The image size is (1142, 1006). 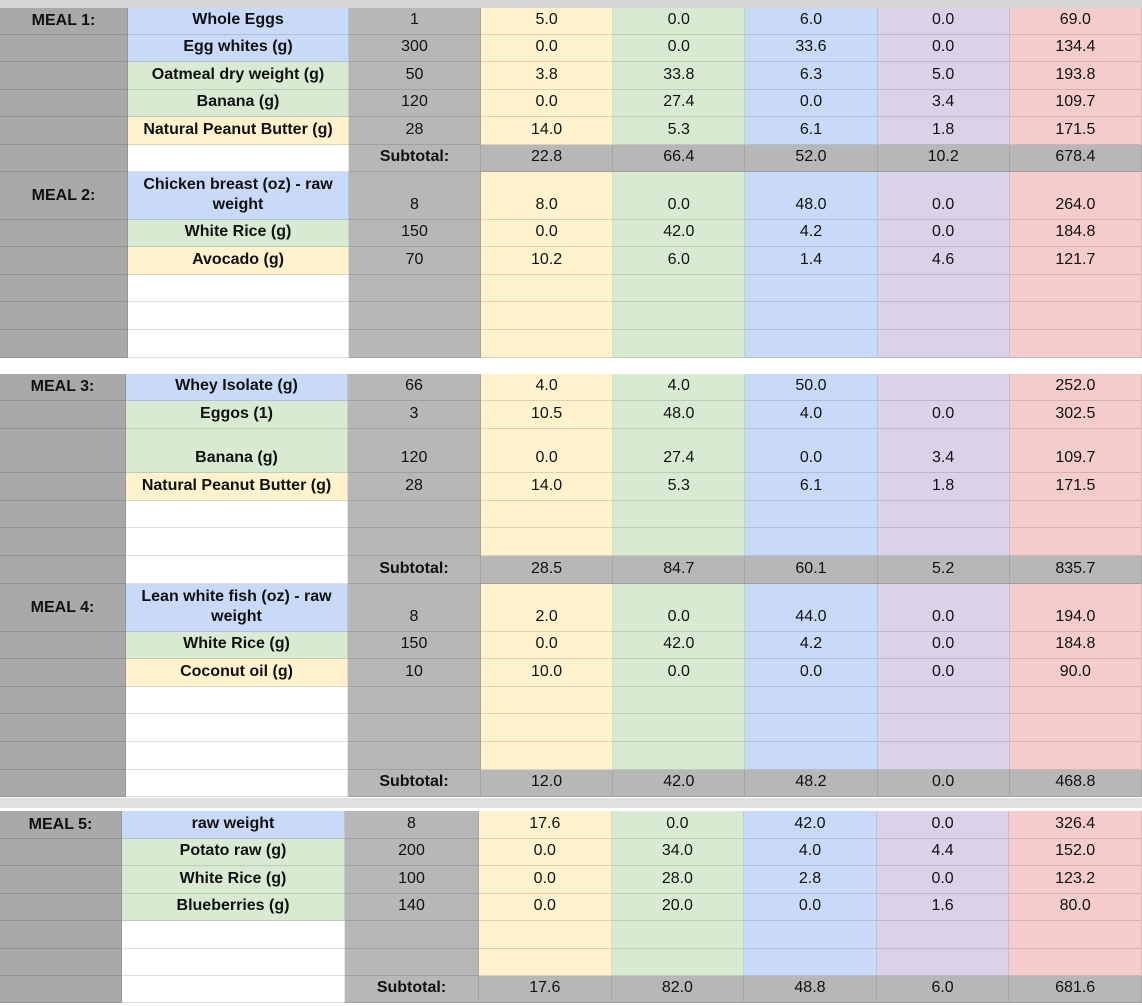 What do you see at coordinates (678, 880) in the screenshot?
I see `carbs-cell: 28.0` at bounding box center [678, 880].